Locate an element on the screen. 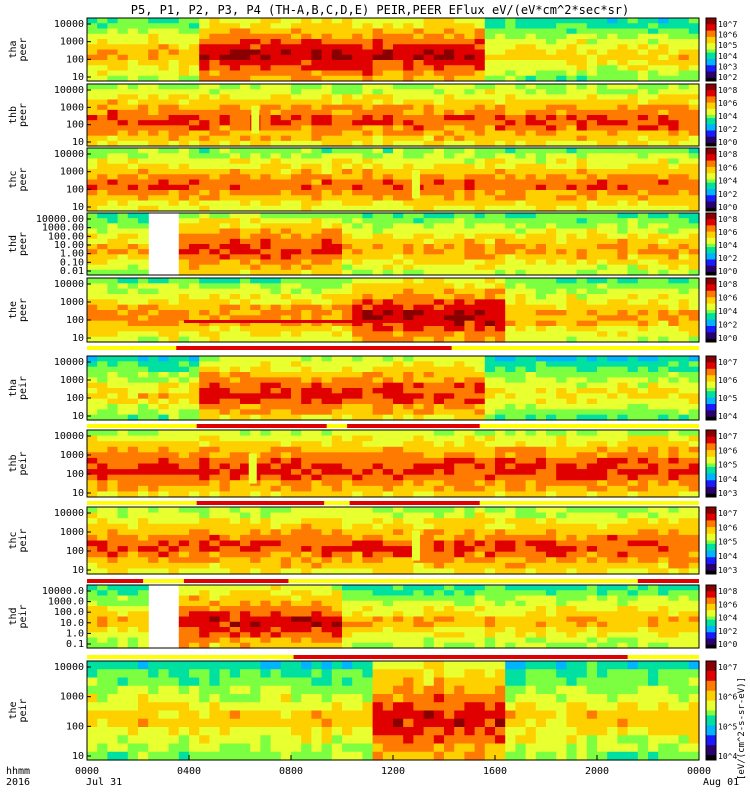 The width and height of the screenshot is (750, 800). colorbar-tick-label: 10^4 is located at coordinates (727, 245).